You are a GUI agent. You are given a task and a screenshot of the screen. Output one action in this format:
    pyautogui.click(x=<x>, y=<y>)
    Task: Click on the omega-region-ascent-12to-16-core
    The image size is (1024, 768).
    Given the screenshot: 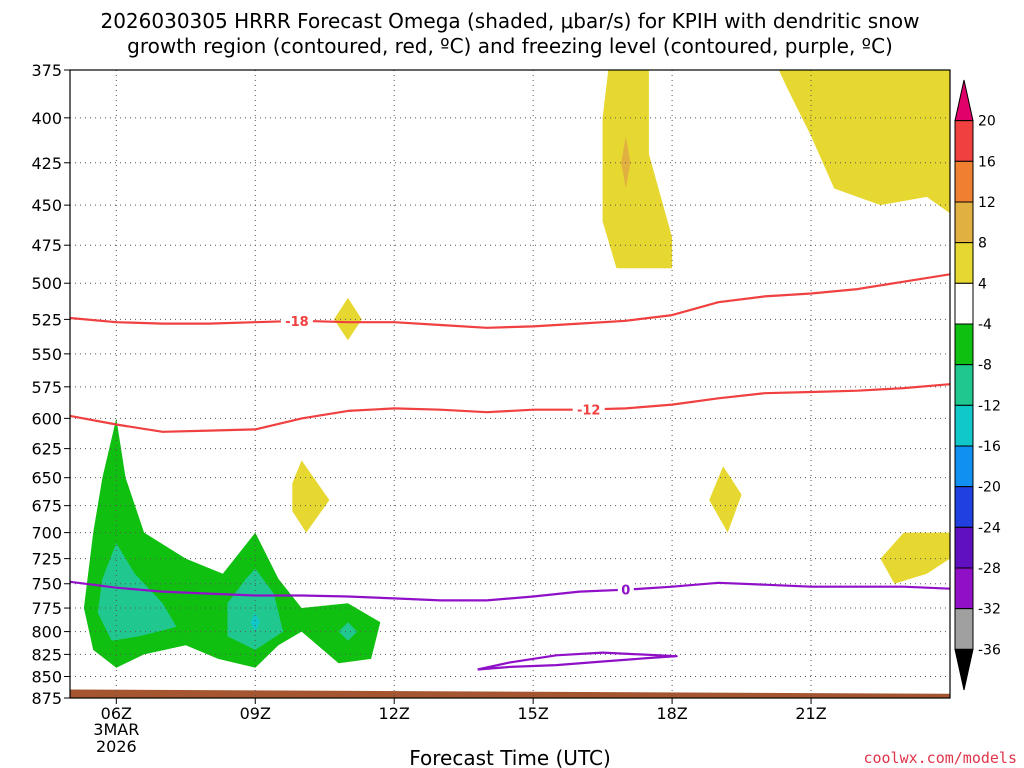 What is the action you would take?
    pyautogui.click(x=255, y=622)
    